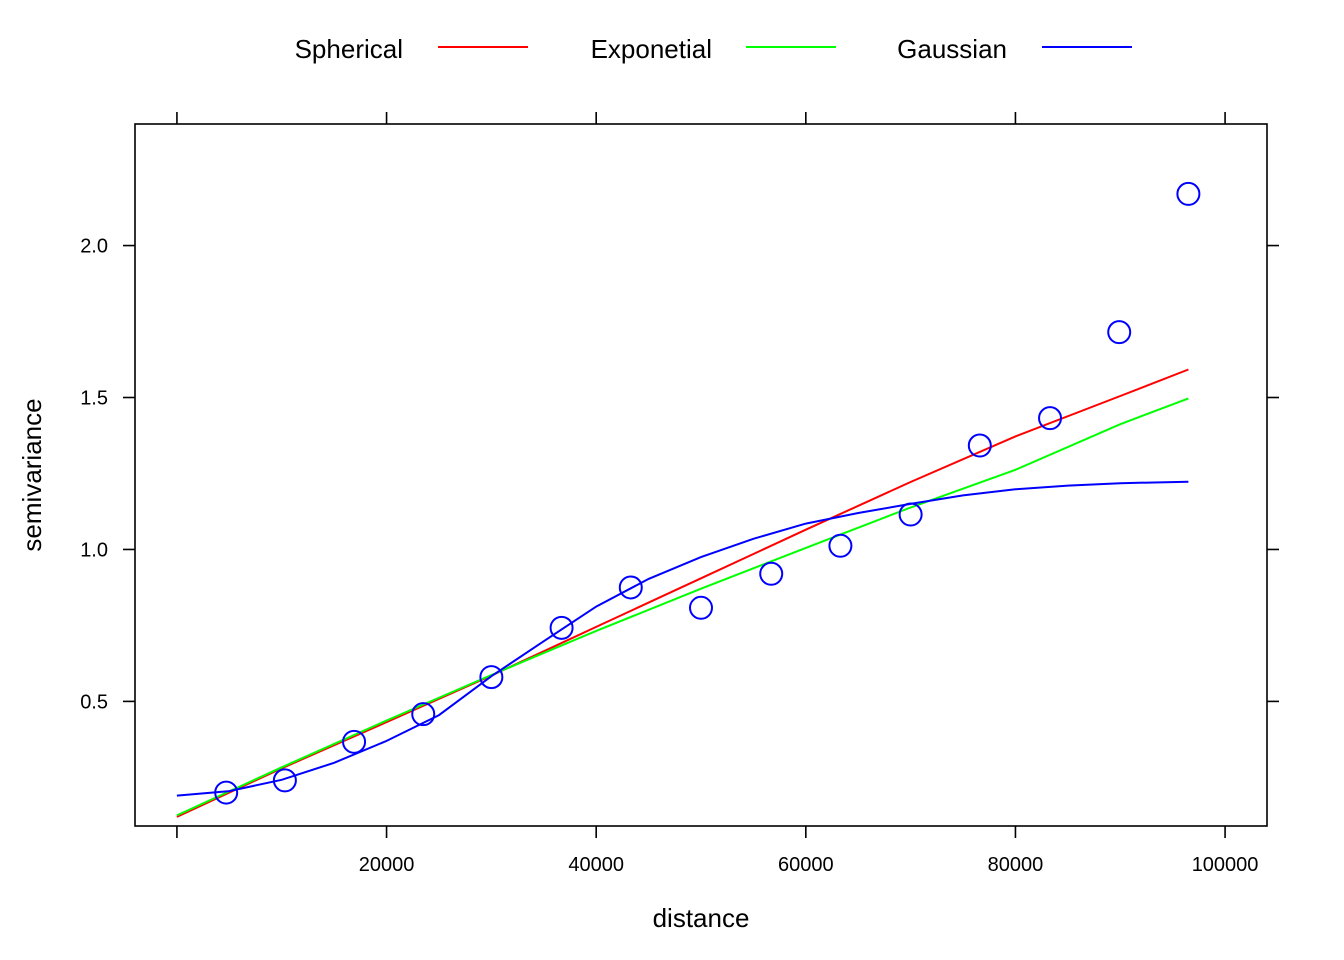 This screenshot has width=1344, height=960. What do you see at coordinates (952, 49) in the screenshot?
I see `legend-label-gaussian: Gaussian` at bounding box center [952, 49].